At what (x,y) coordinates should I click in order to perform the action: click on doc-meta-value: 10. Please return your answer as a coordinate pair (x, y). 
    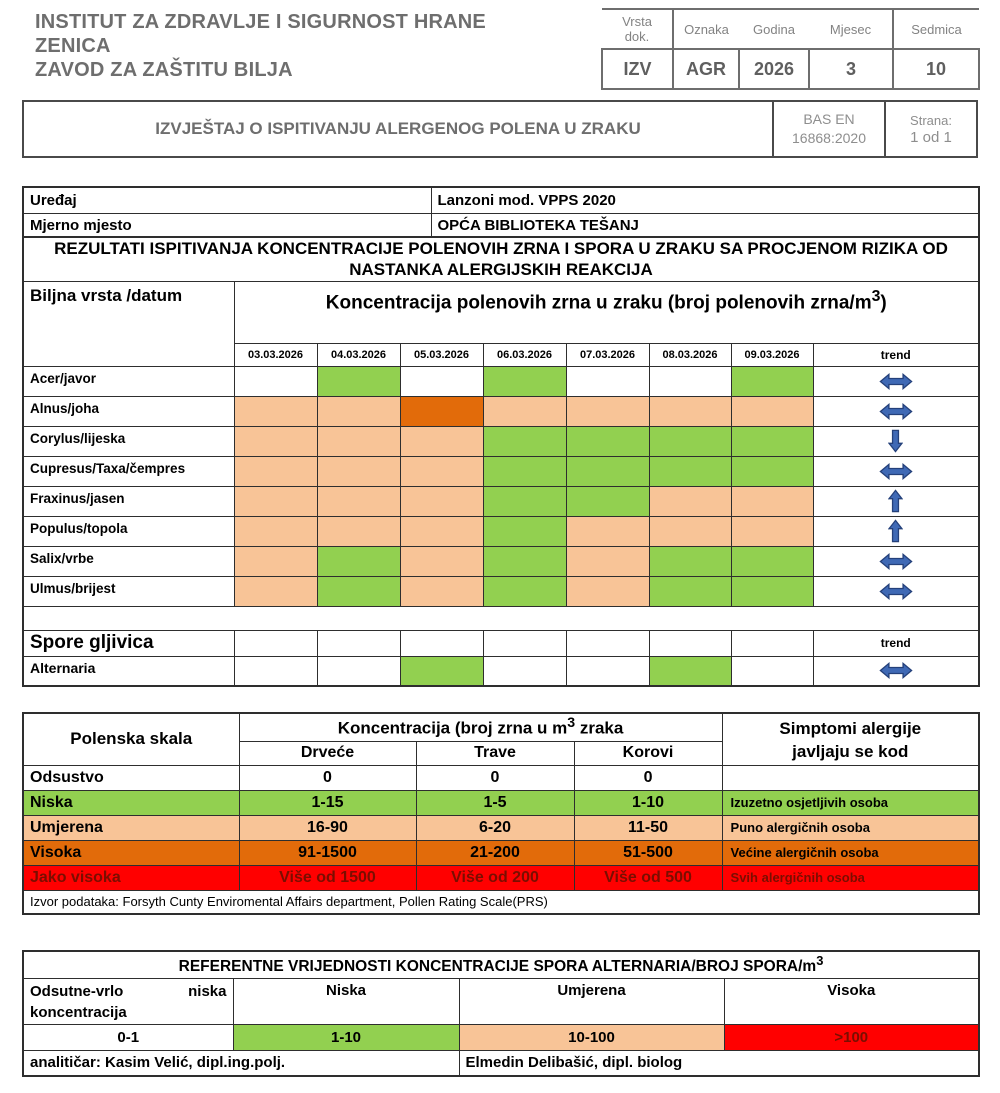
    Looking at the image, I should click on (936, 69).